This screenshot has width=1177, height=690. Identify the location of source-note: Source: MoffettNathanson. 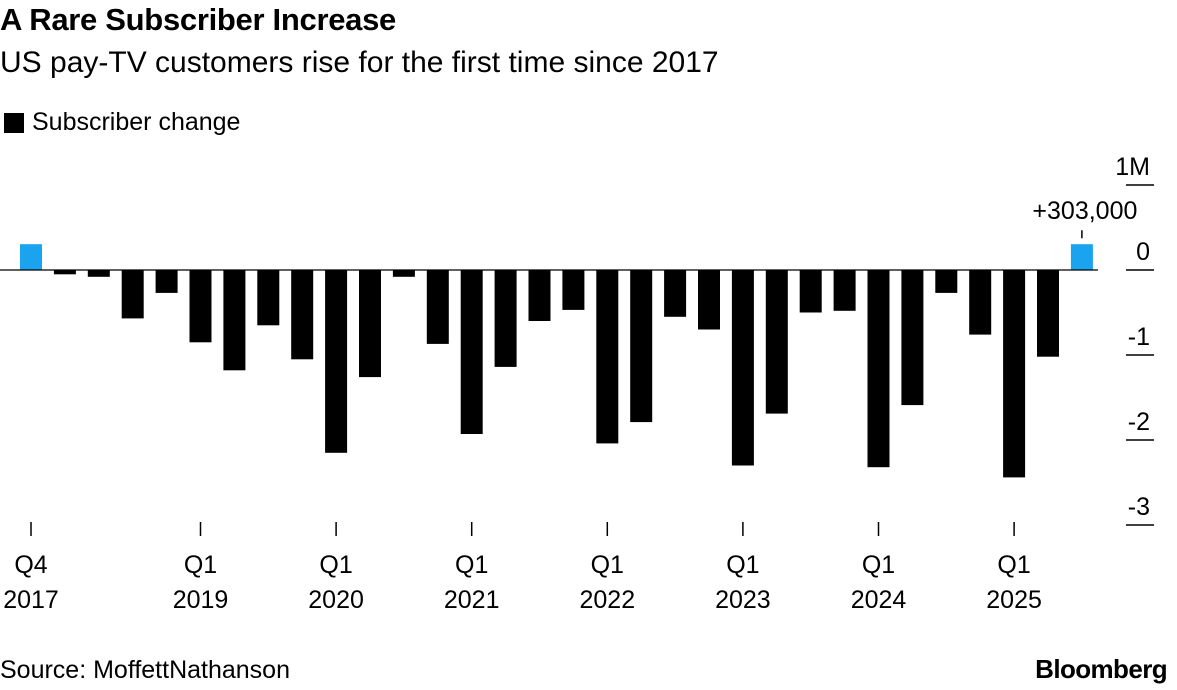
(145, 670).